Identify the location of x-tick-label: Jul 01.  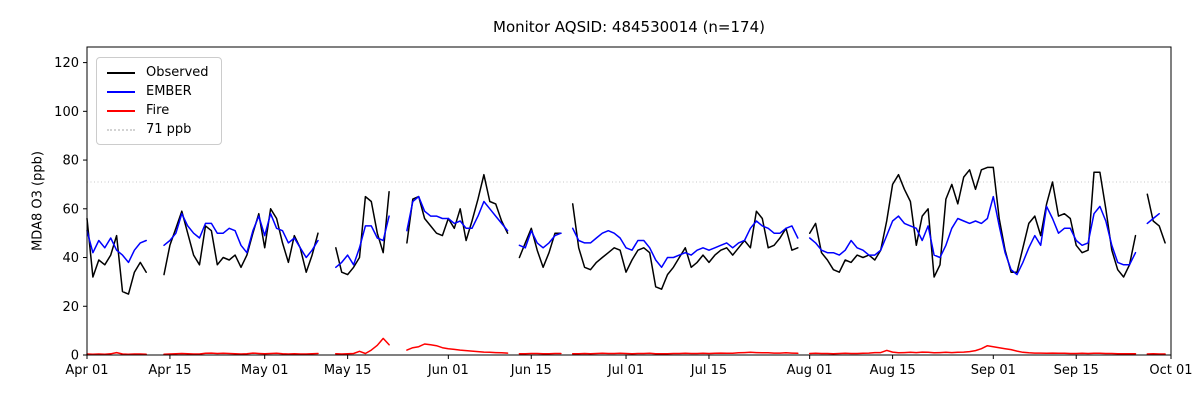
(625, 370).